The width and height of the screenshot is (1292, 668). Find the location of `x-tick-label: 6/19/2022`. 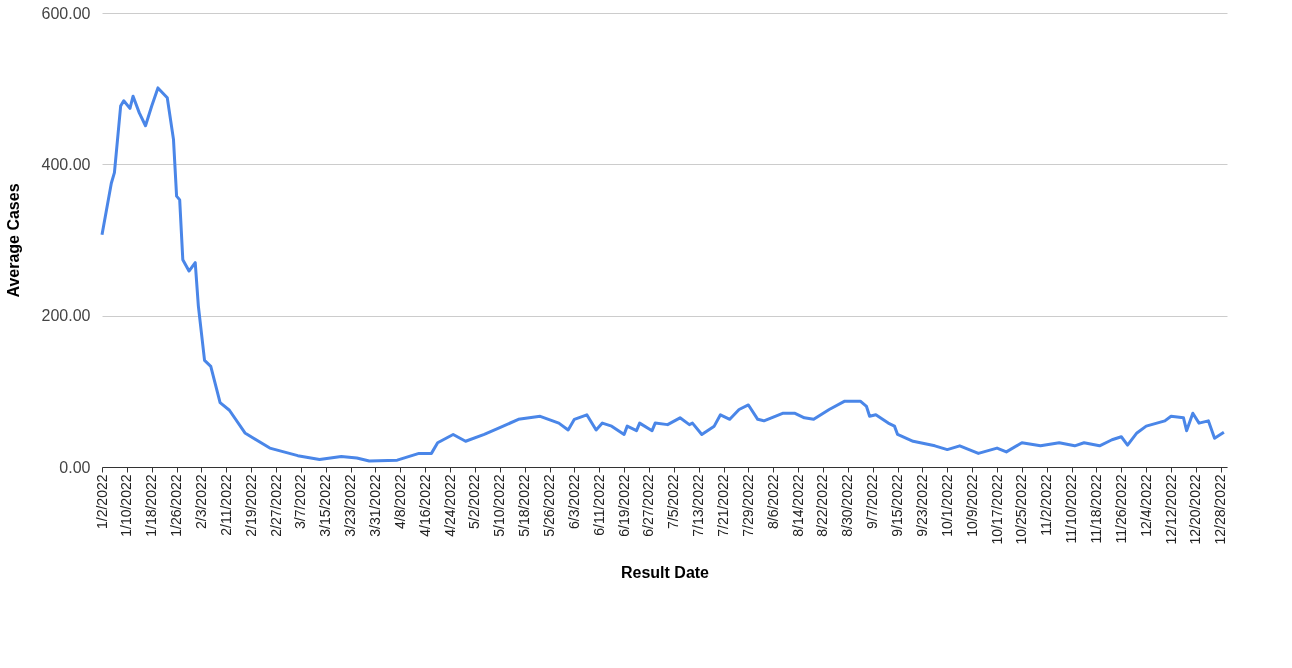

x-tick-label: 6/19/2022 is located at coordinates (623, 505).